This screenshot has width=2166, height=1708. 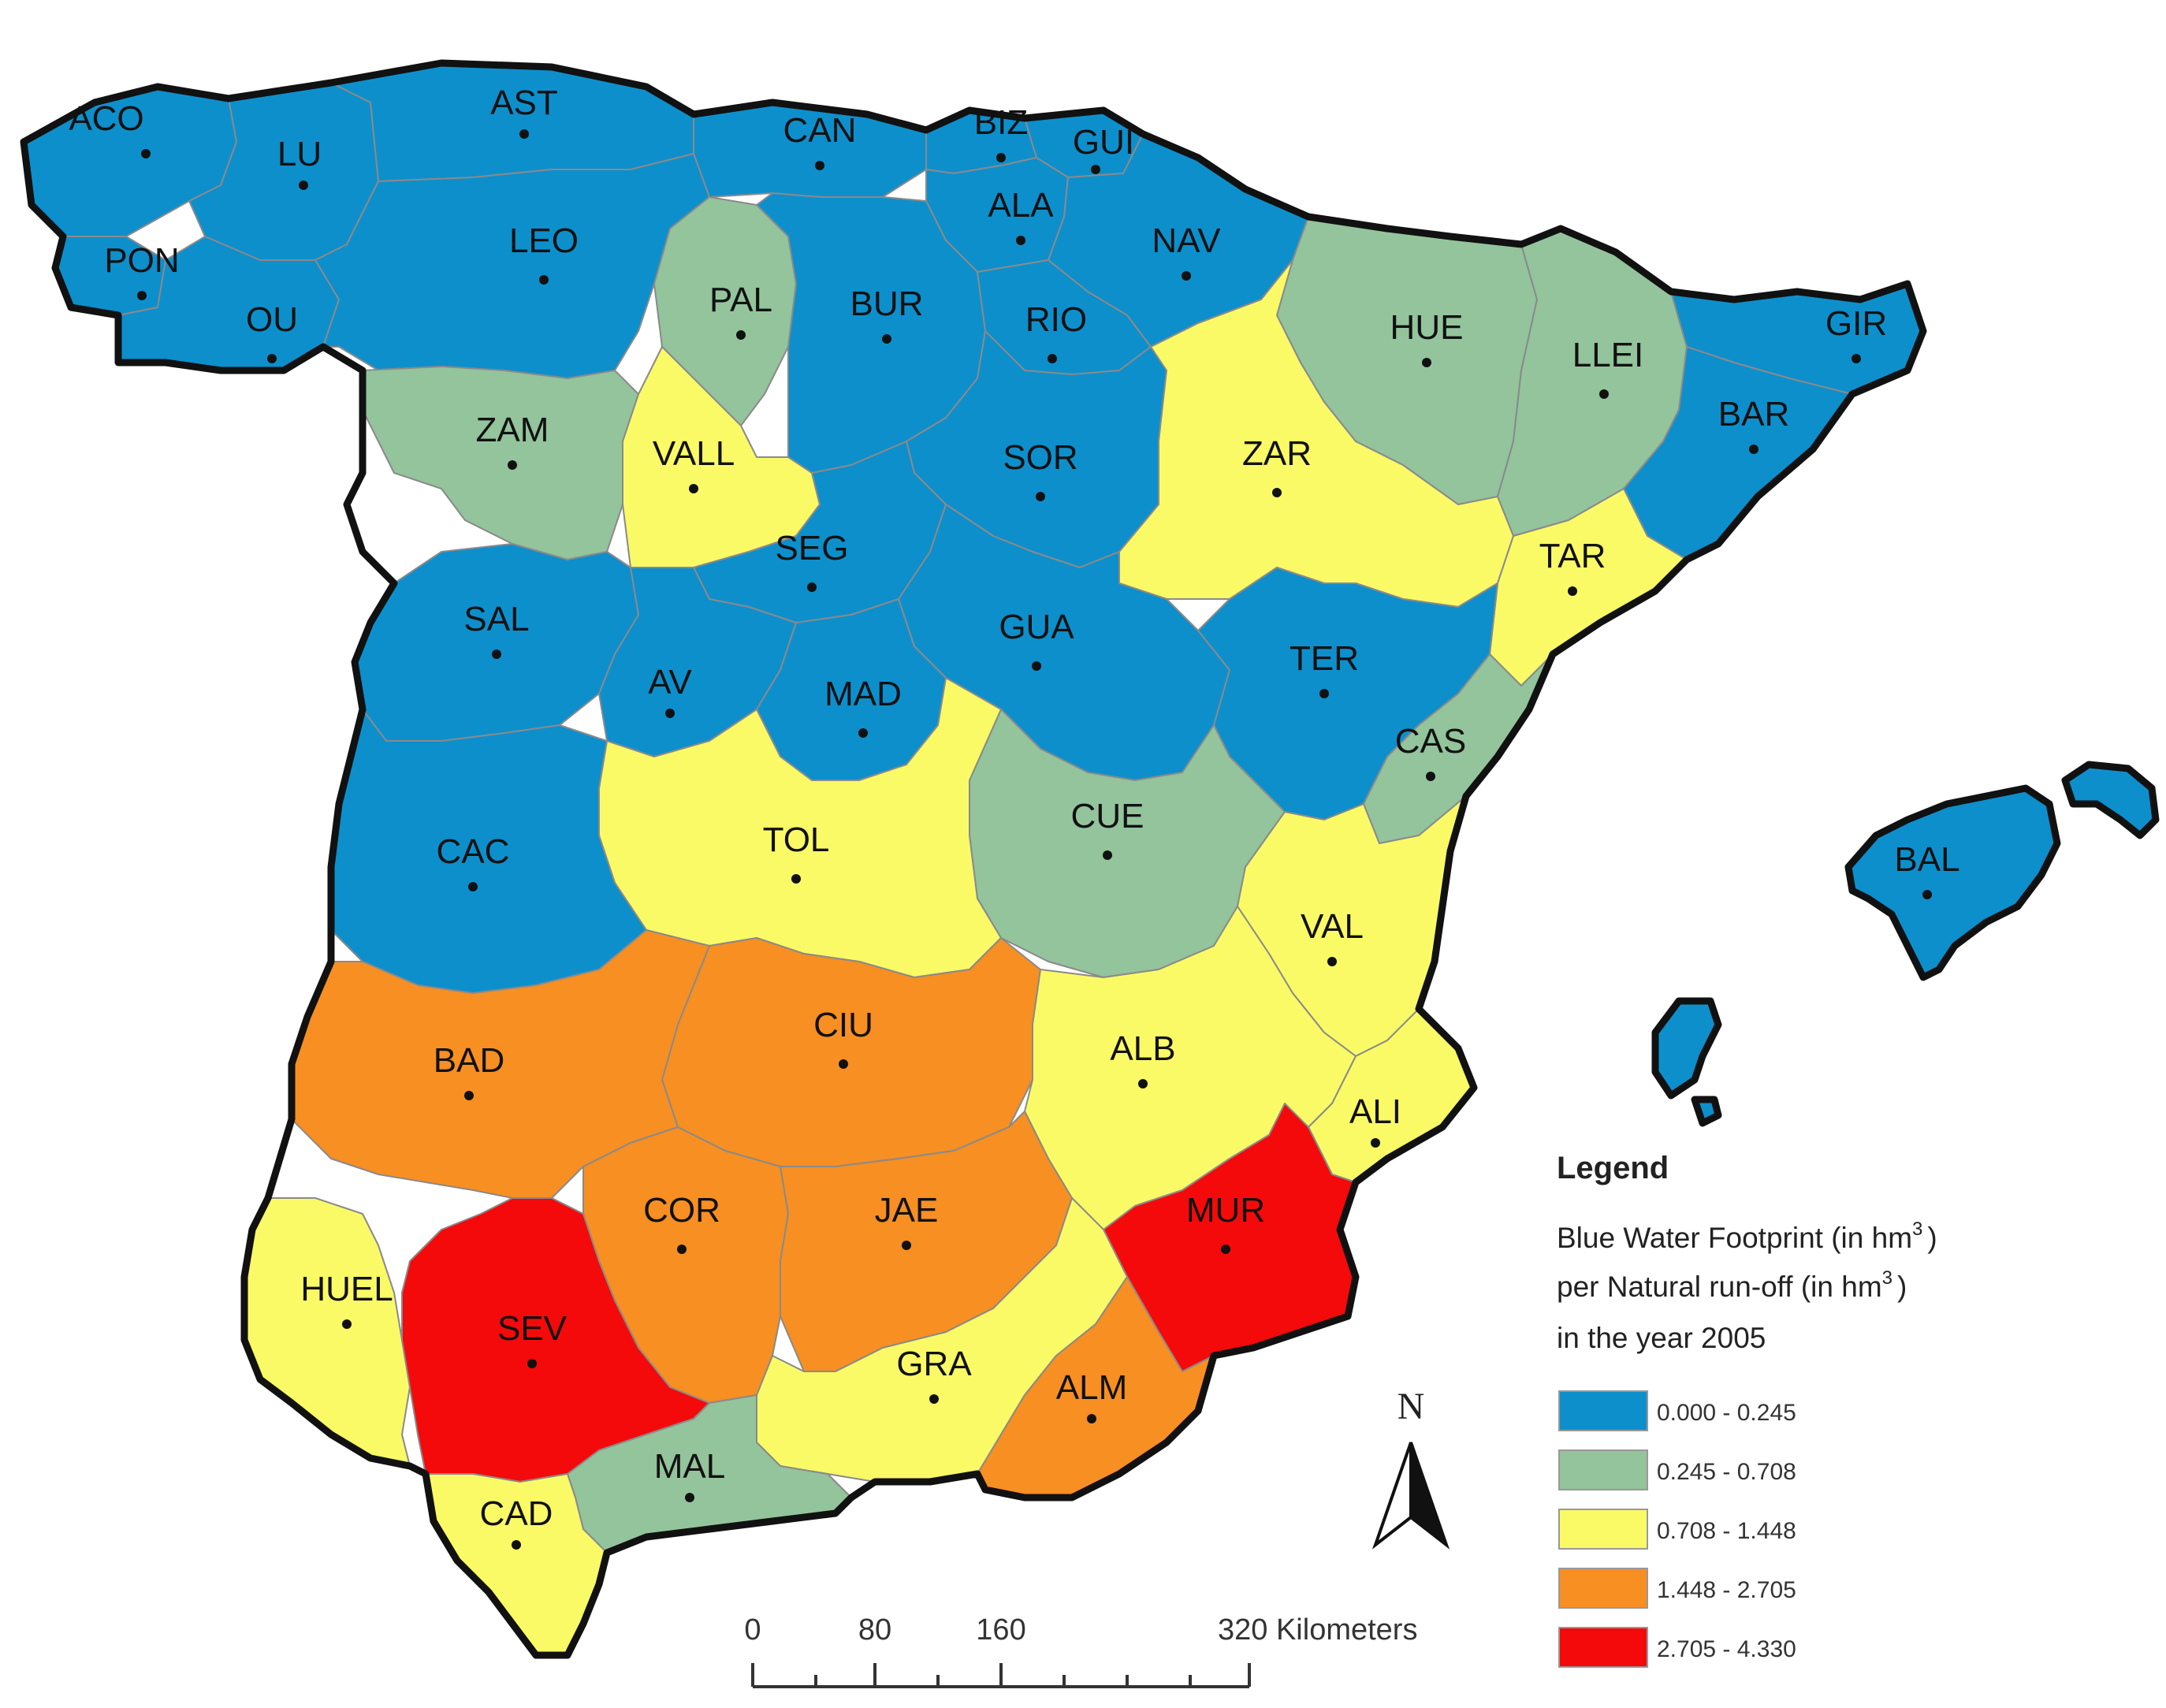 I want to click on legend-item-label-1: 0.000 - 0.245, so click(x=1727, y=1413).